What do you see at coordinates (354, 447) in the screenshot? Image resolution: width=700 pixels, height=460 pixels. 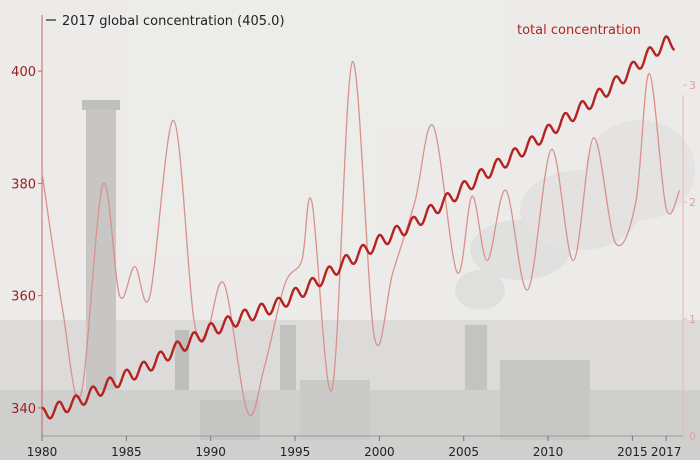 I see `x-ticks: 1980 1985 1990 1995 2000 2005 2010 2015 2017` at bounding box center [354, 447].